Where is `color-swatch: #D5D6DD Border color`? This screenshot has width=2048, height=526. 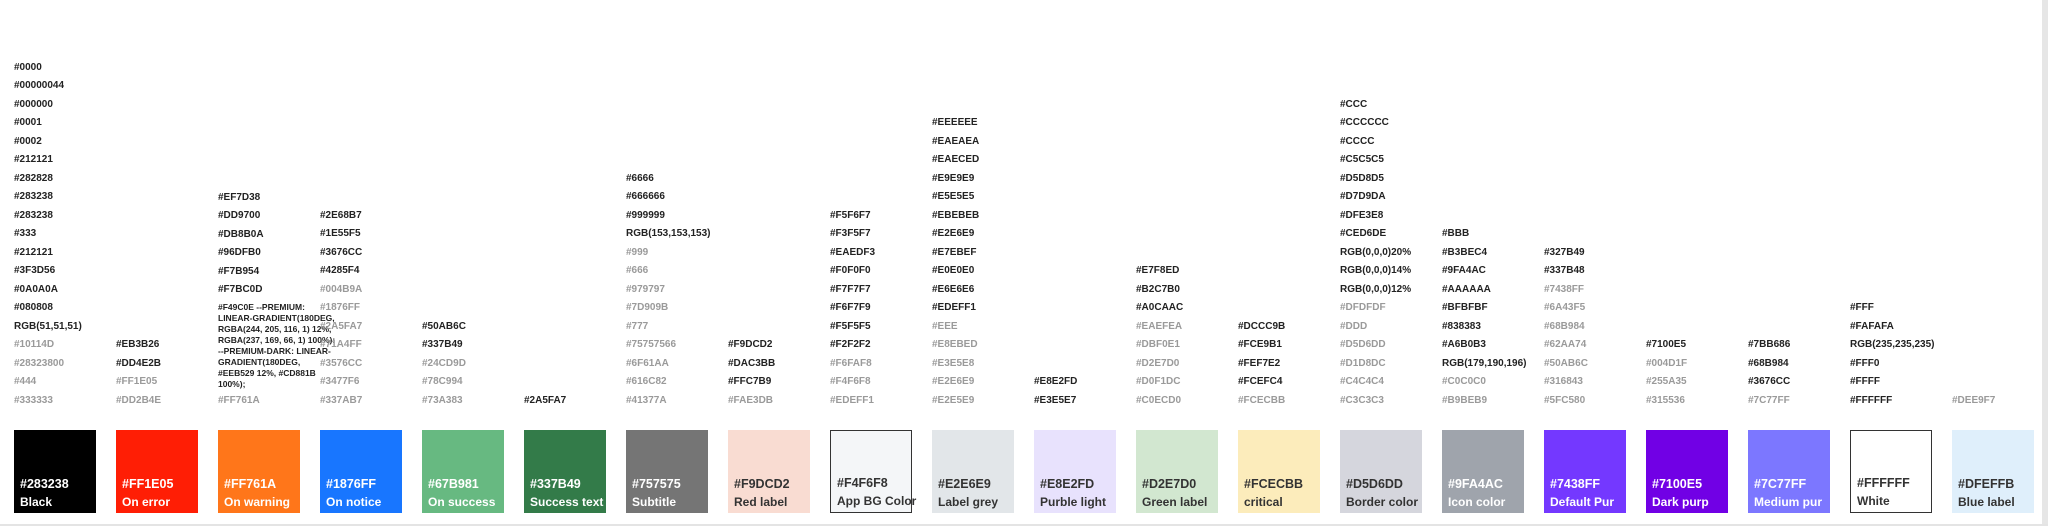
color-swatch: #D5D6DD Border color is located at coordinates (1381, 471).